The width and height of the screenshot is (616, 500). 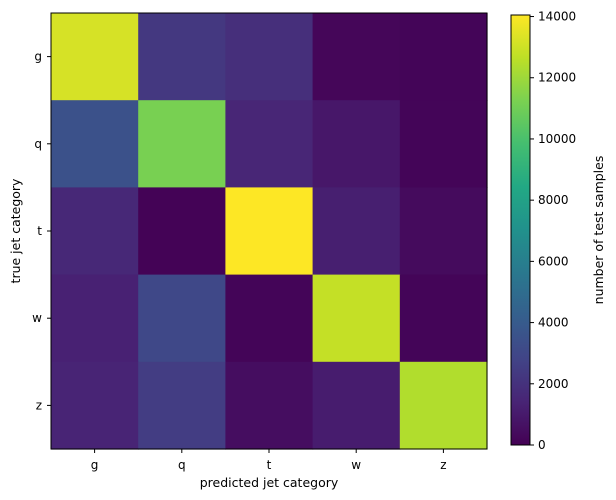 I want to click on colorbar-tick-label: 4000, so click(x=553, y=323).